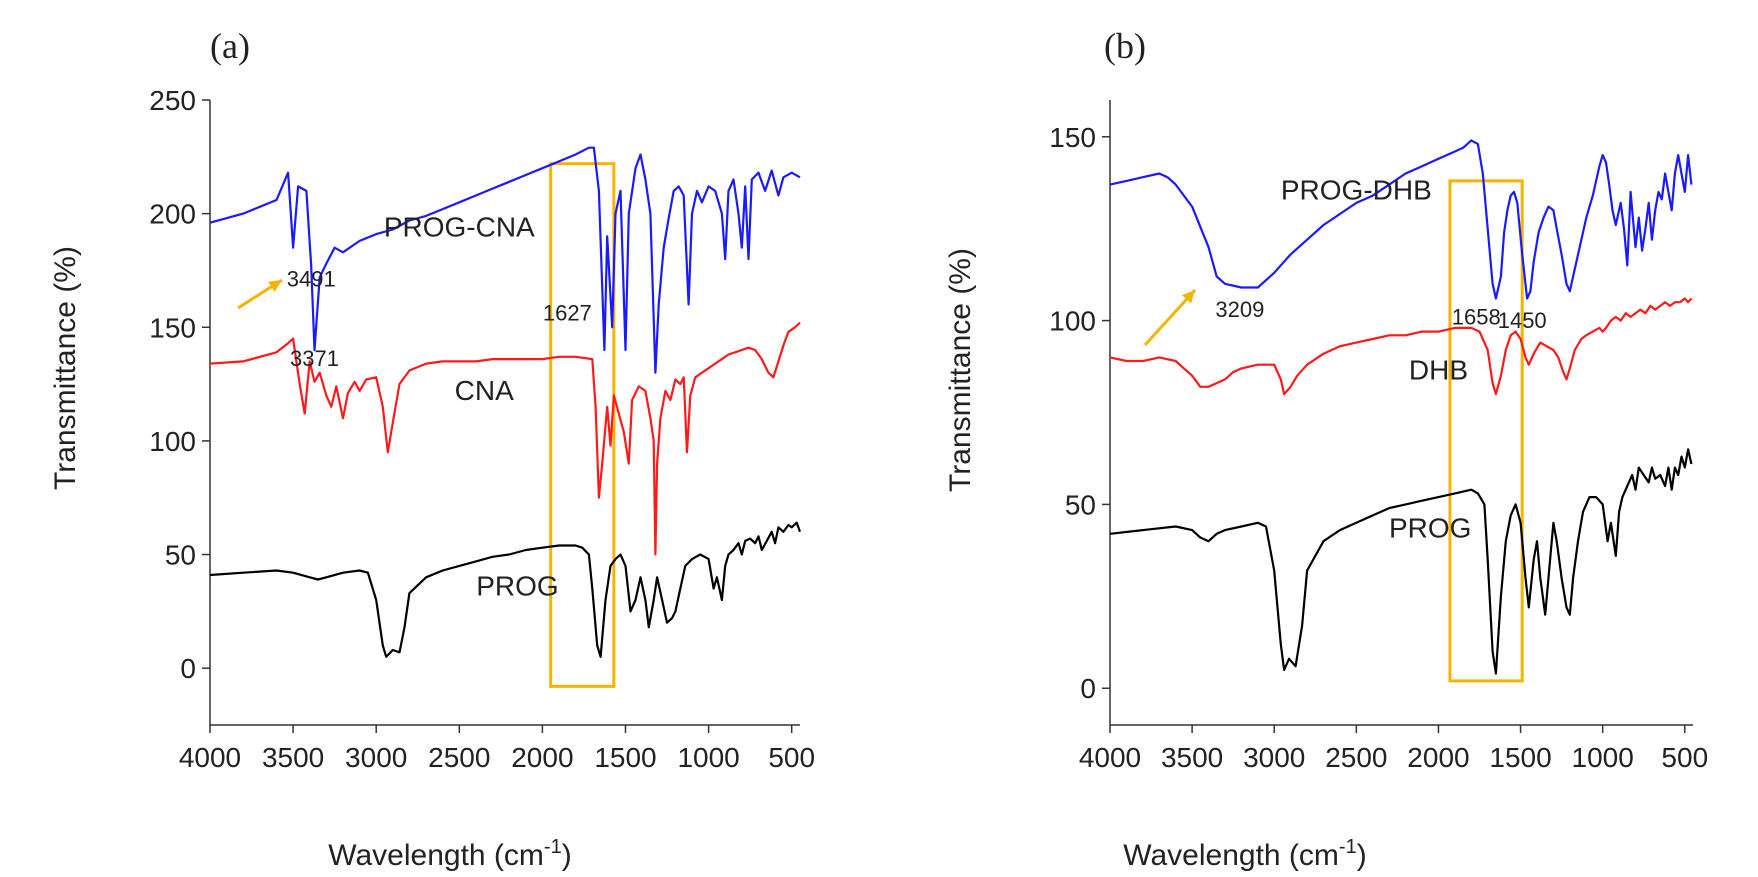 This screenshot has width=1758, height=877. I want to click on panel-a-x-axis-title-close: ), so click(567, 855).